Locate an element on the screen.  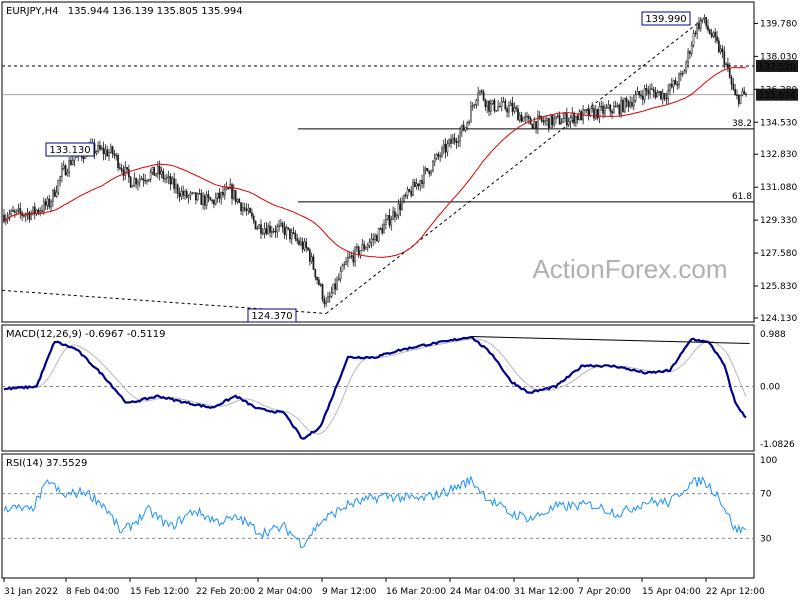
rsi-grid is located at coordinates (378, 516).